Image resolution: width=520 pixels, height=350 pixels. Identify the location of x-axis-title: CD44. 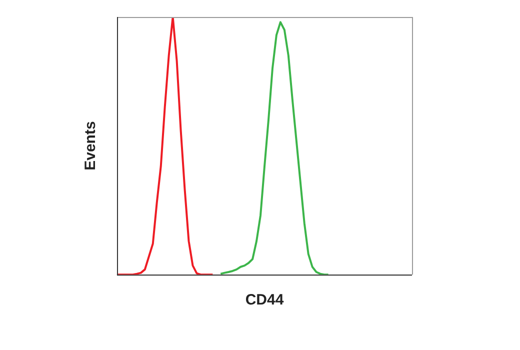
(264, 300).